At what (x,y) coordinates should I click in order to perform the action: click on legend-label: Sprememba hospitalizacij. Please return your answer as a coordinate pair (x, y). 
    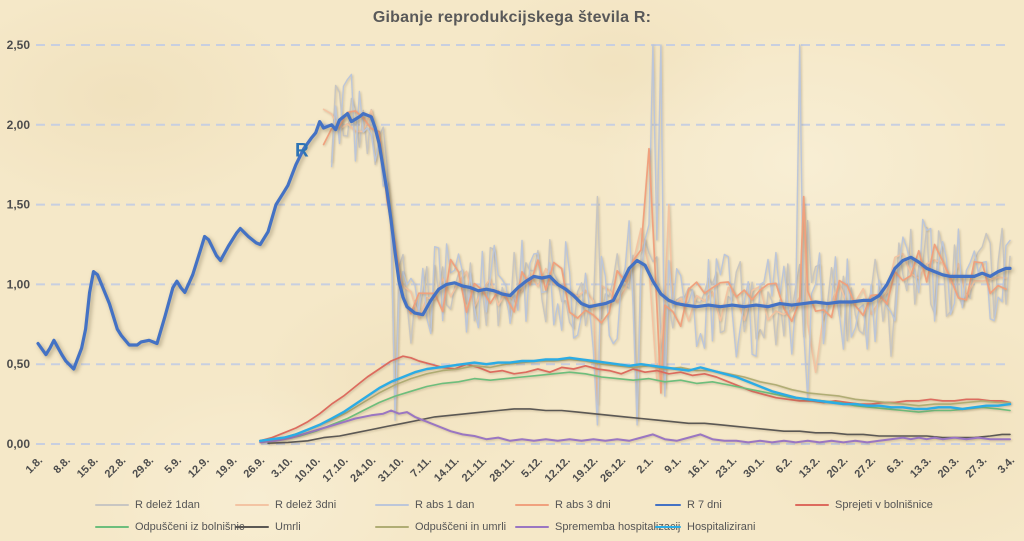
    Looking at the image, I should click on (618, 527).